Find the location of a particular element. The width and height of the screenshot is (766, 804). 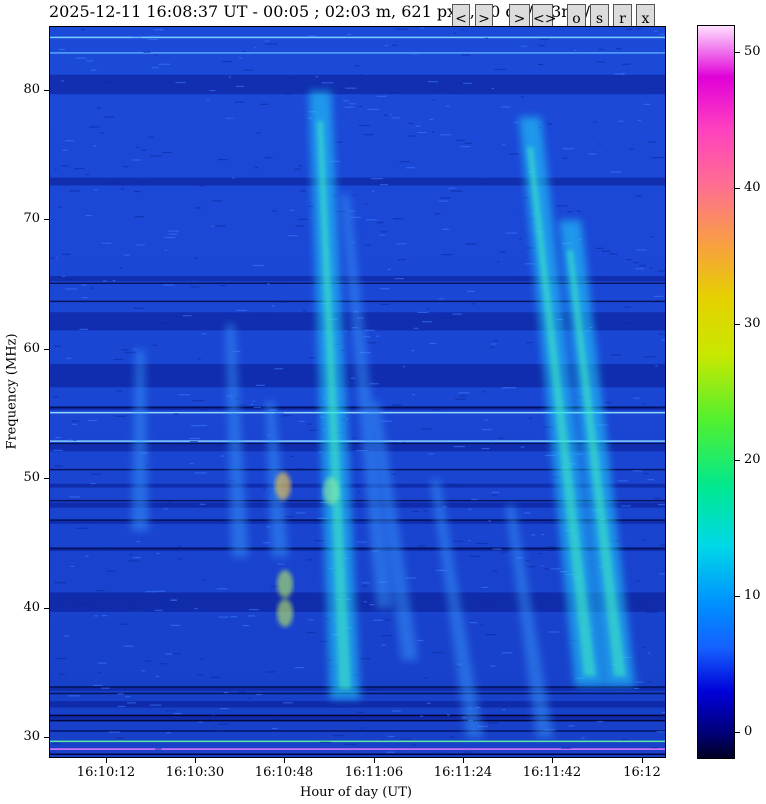

y-tick-label: 50 is located at coordinates (31, 478).